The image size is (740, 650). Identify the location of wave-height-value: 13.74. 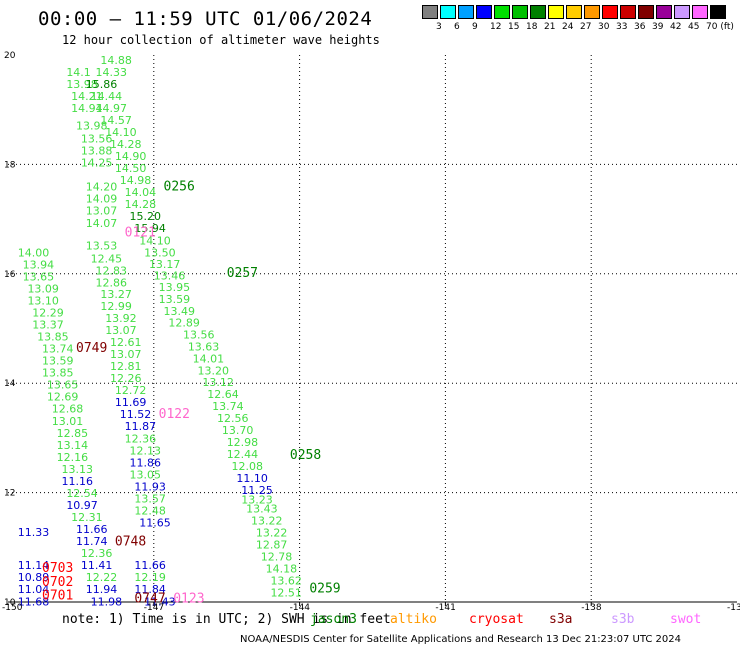
(58, 349).